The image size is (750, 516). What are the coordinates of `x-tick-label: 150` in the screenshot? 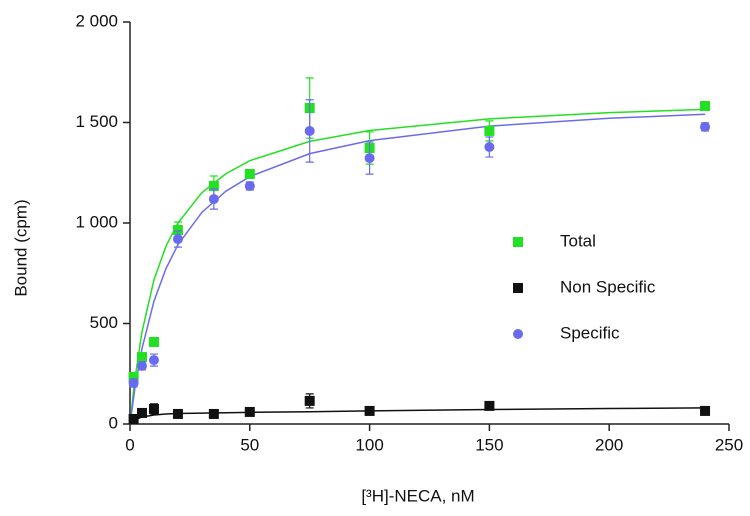 It's located at (489, 444).